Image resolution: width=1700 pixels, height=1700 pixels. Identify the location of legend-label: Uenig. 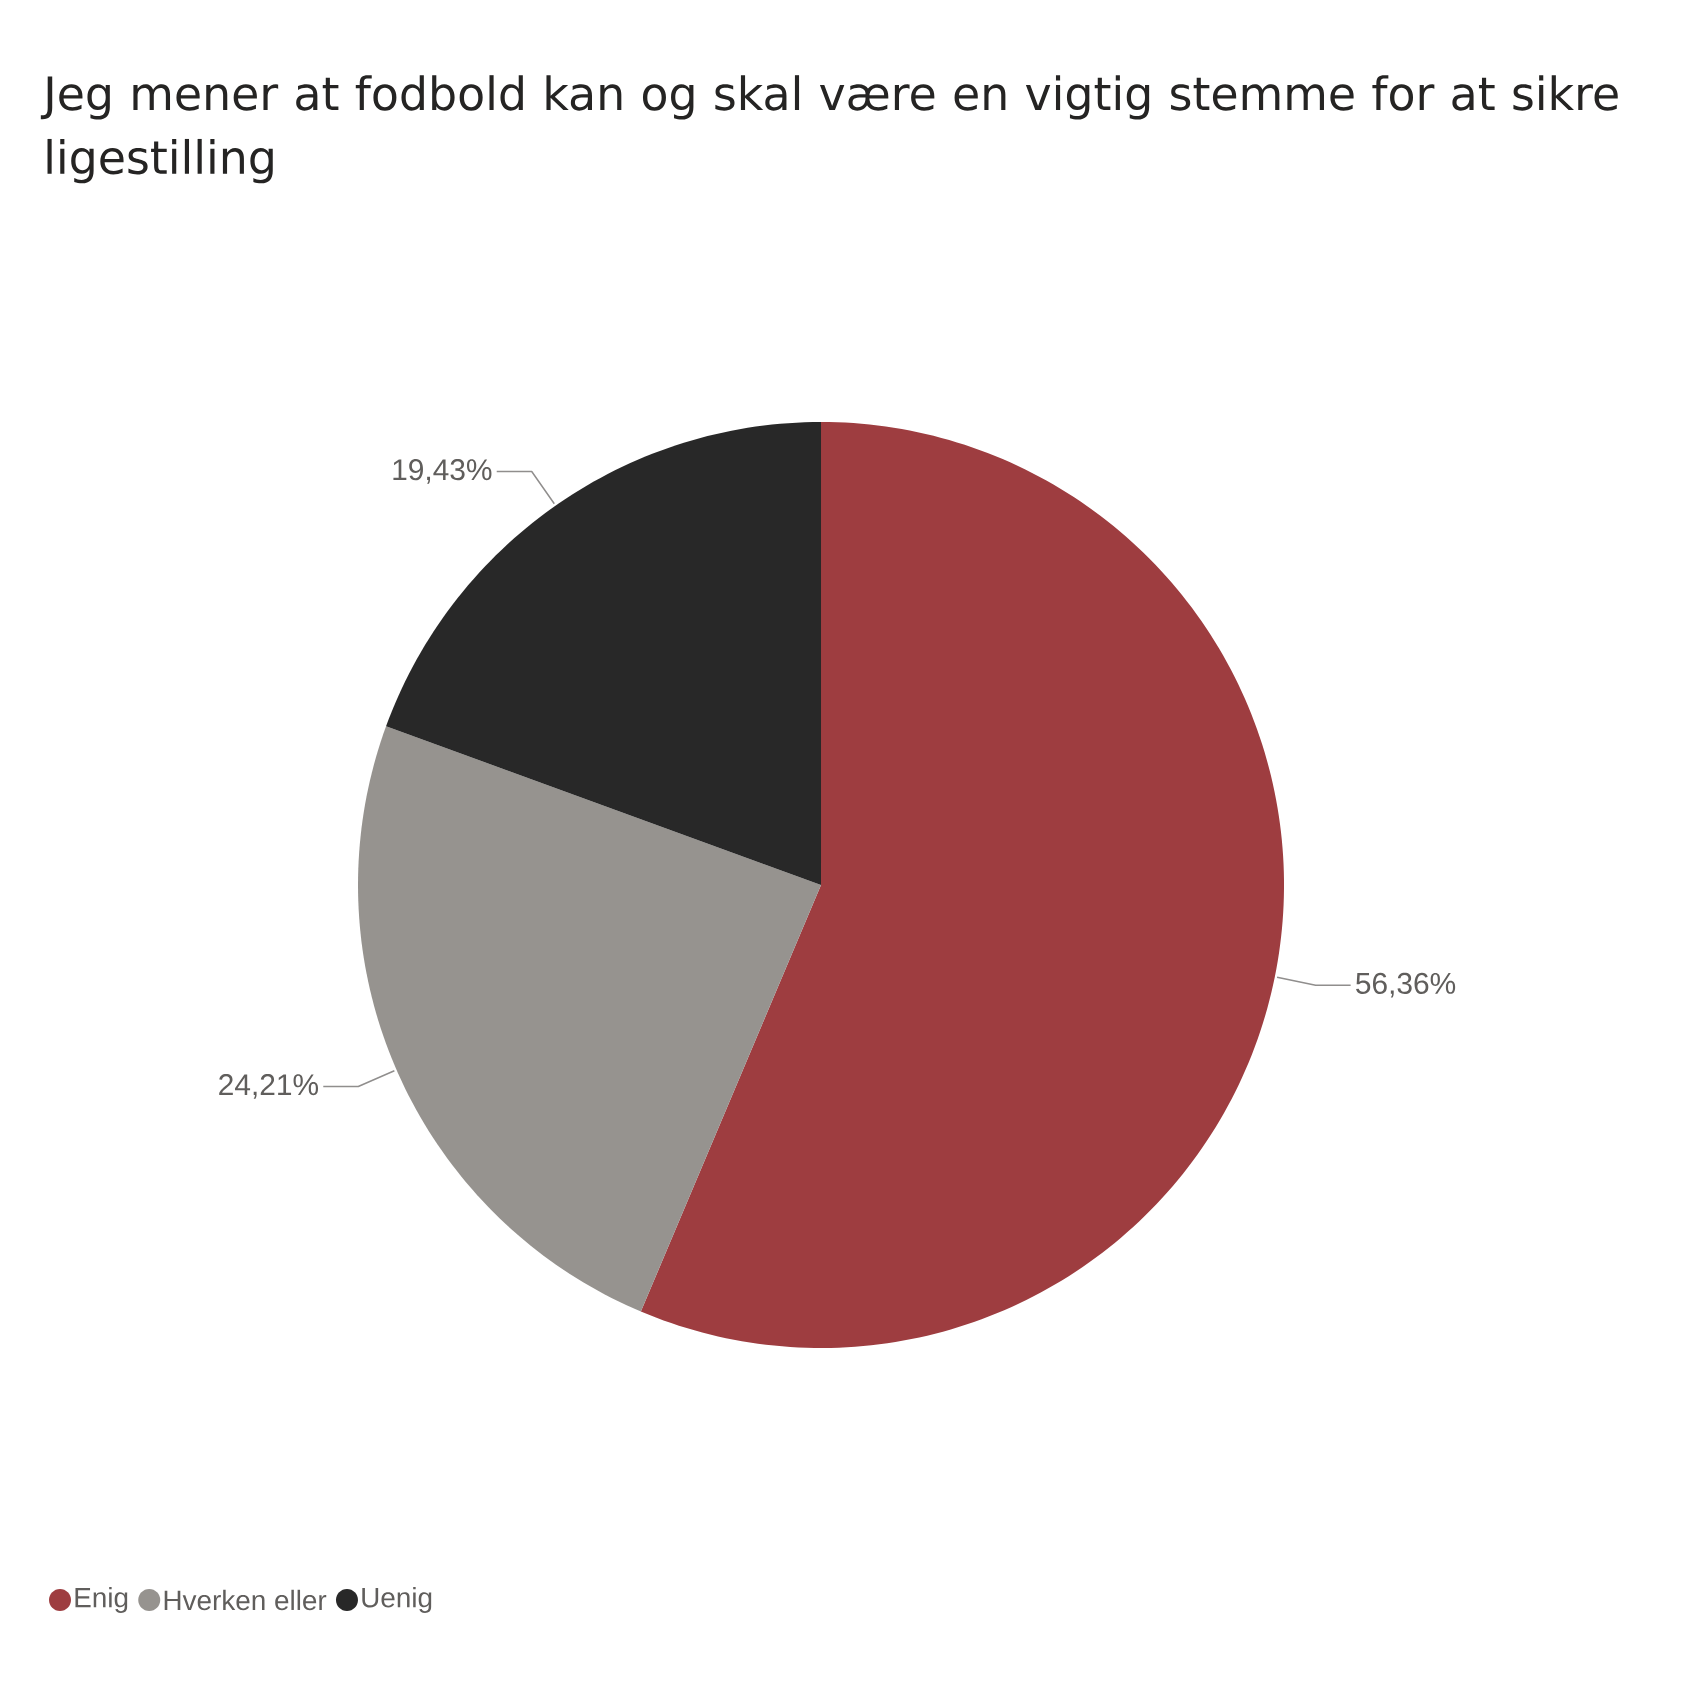
(397, 1600).